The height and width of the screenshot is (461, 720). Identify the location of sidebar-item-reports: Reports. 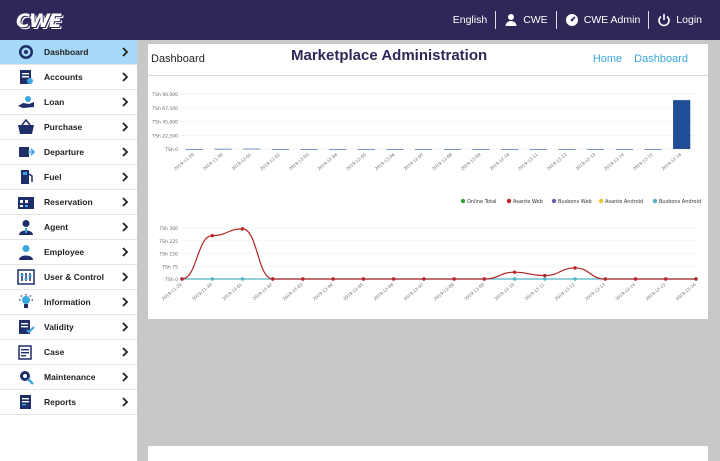
(68, 402).